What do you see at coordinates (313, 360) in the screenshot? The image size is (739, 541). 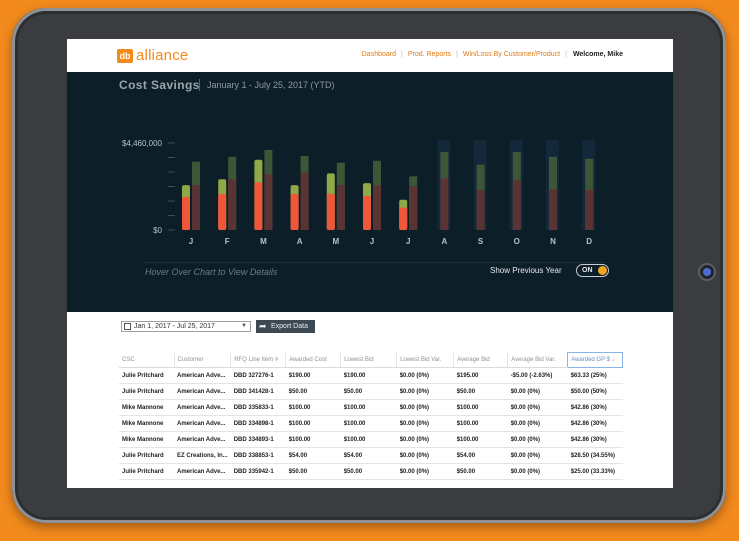 I see `col-header-awarded-cost: Awarded Cost` at bounding box center [313, 360].